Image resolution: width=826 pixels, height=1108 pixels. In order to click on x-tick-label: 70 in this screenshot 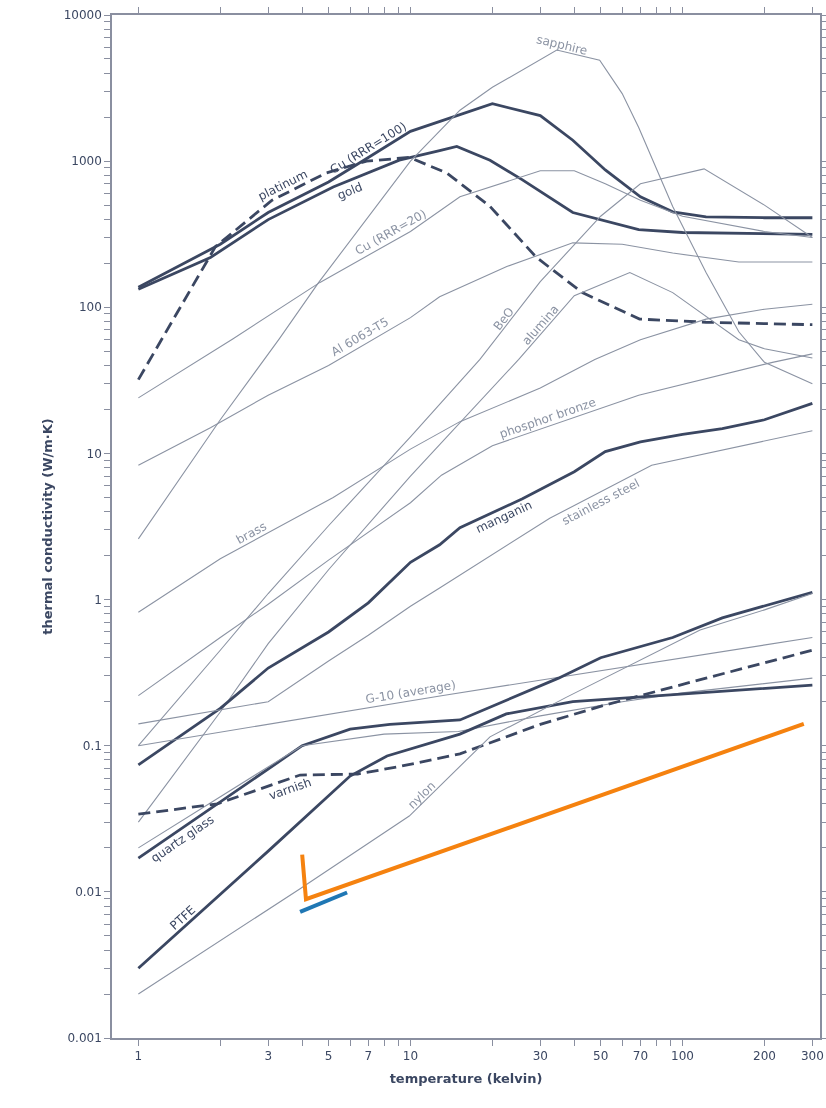, I will do `click(640, 1056)`.